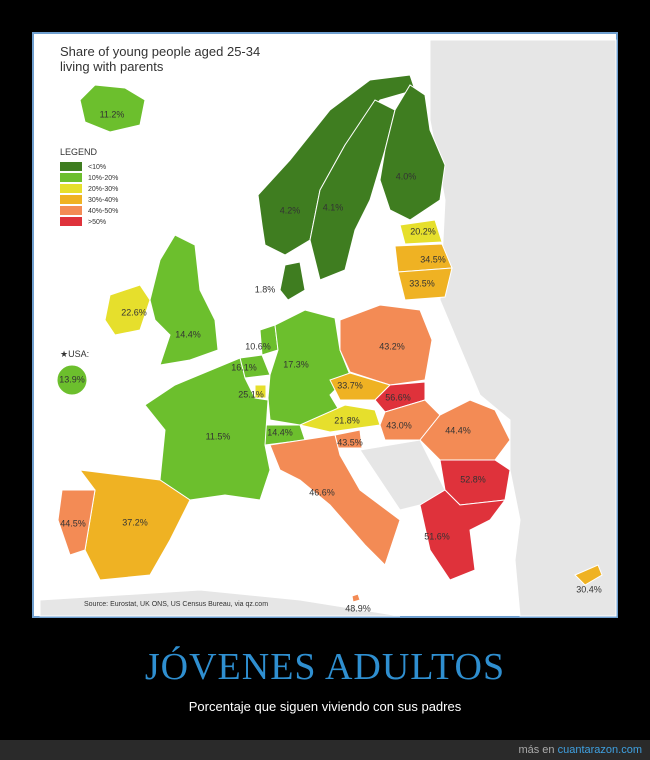 Image resolution: width=650 pixels, height=760 pixels. I want to click on country-value: 33.7%, so click(350, 385).